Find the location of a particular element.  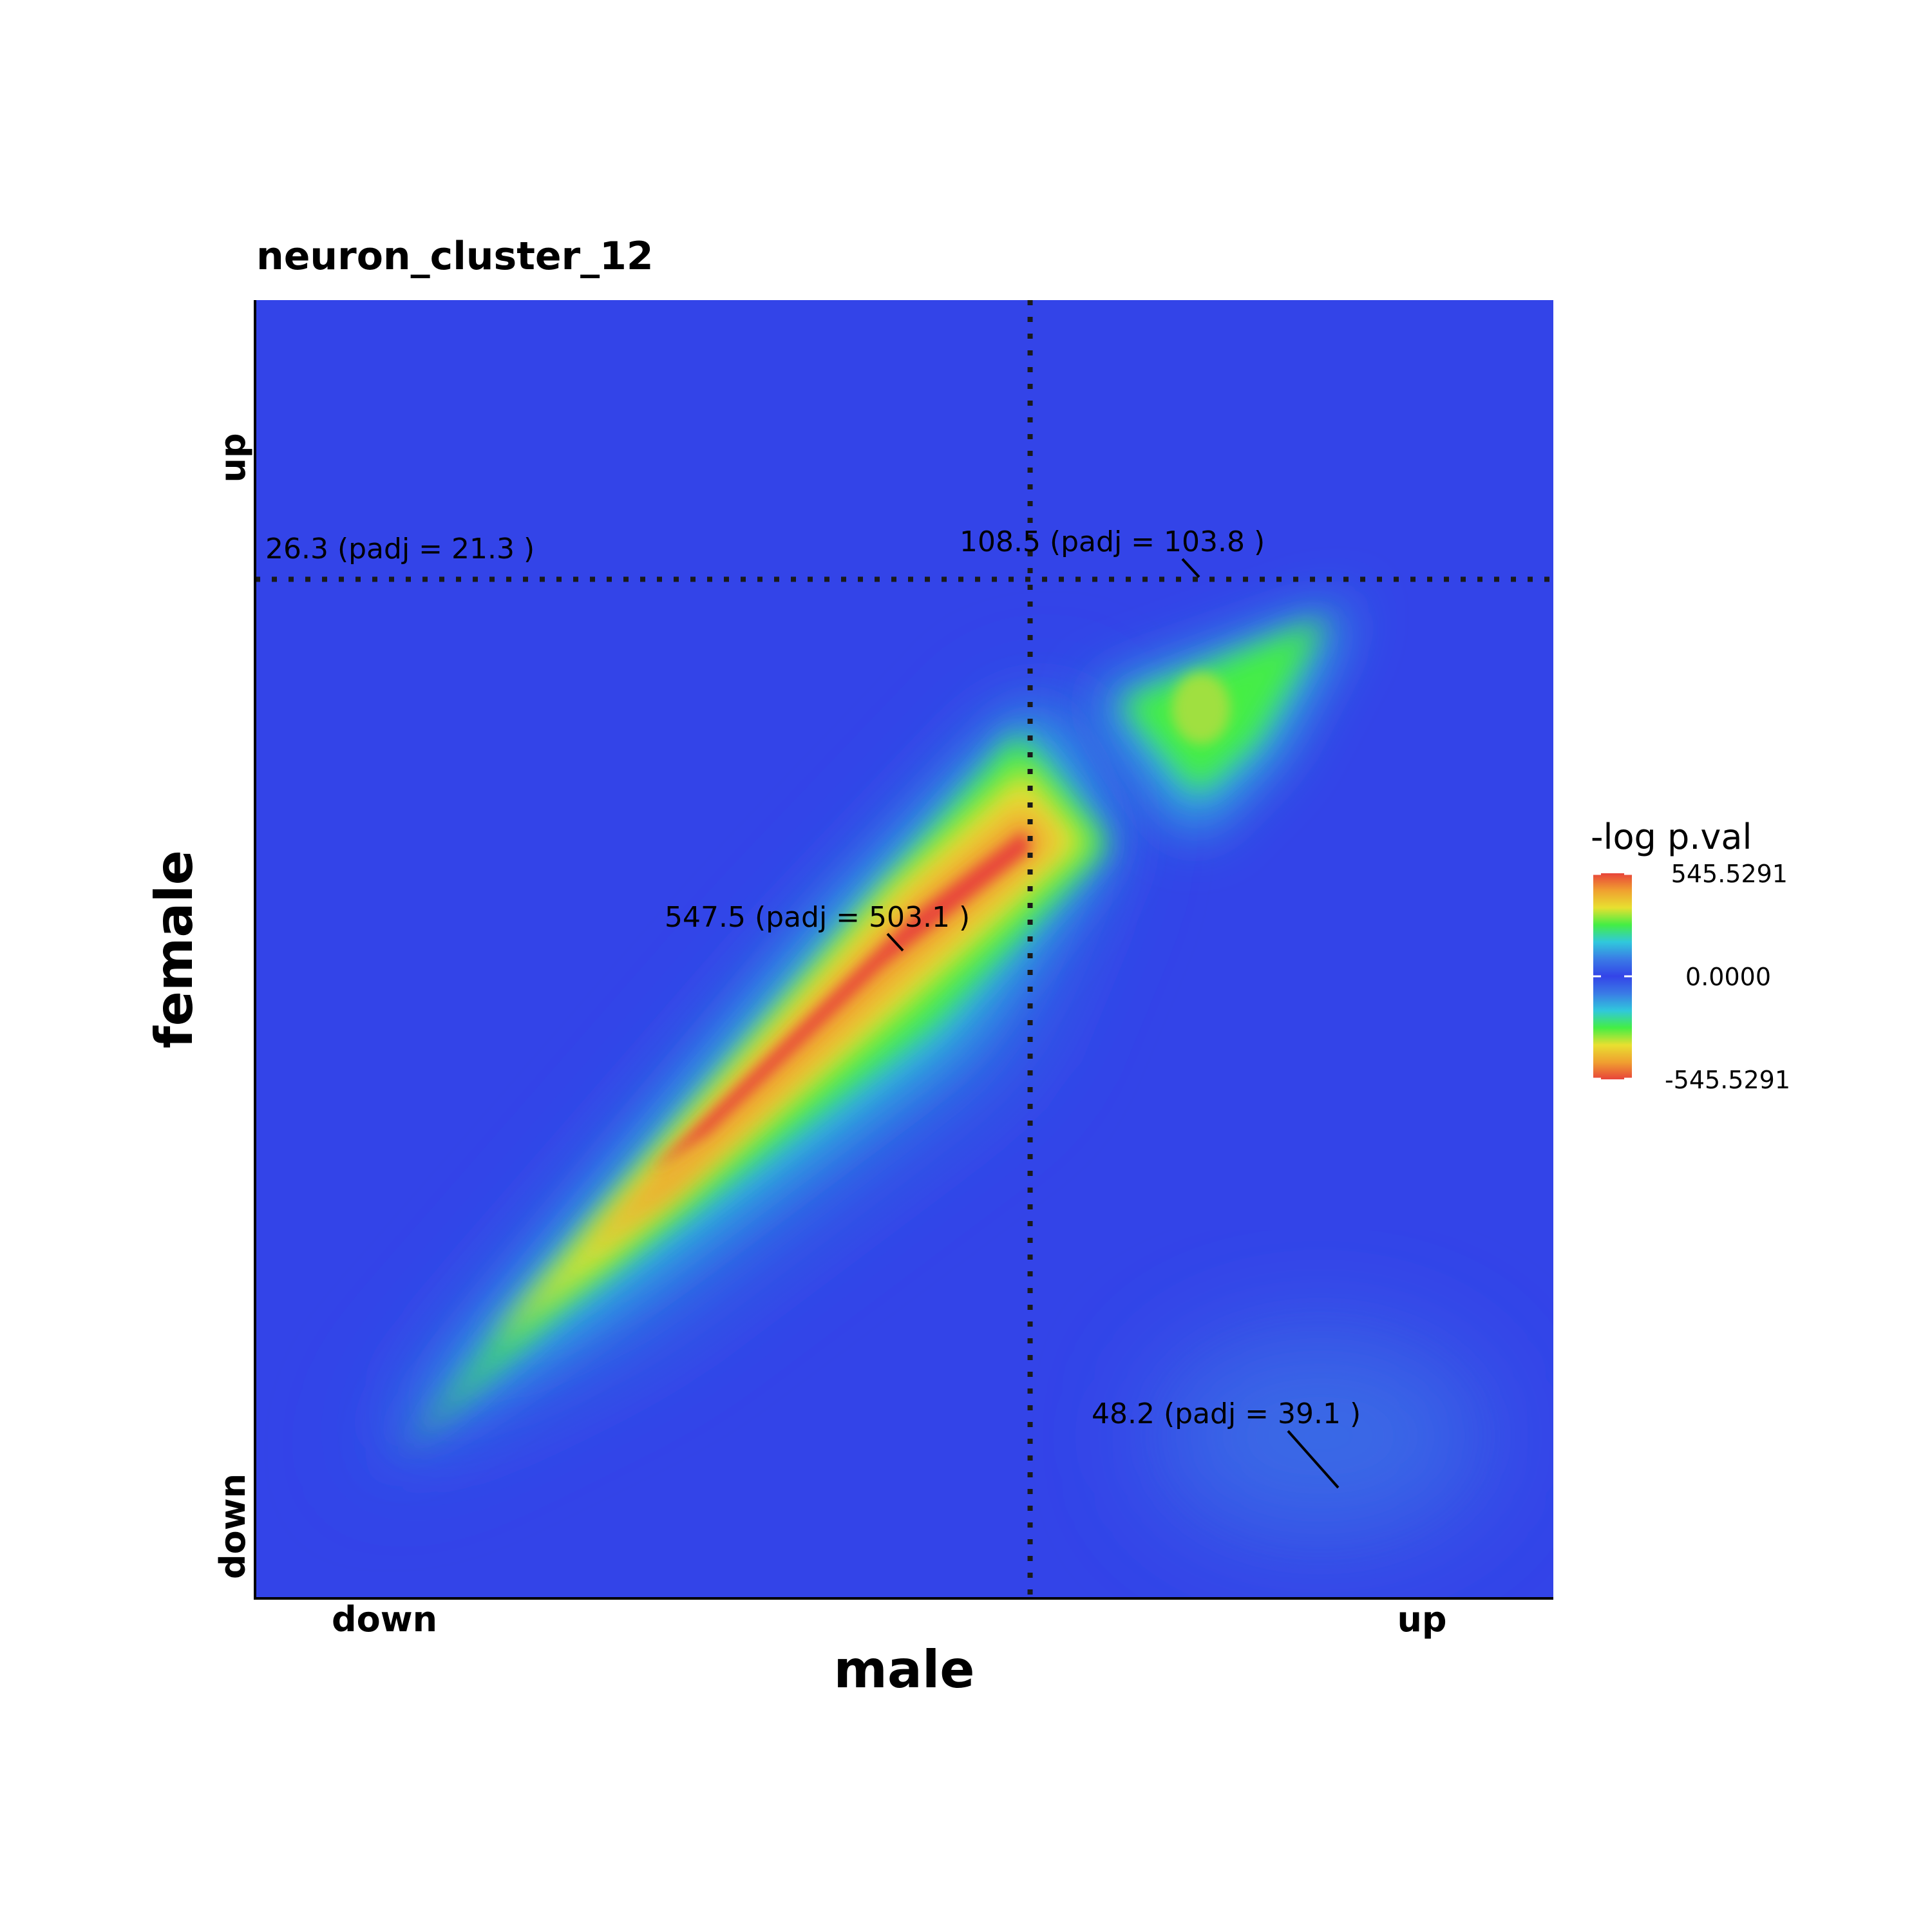

legend-label-zero: 0.0000 is located at coordinates (1728, 977).